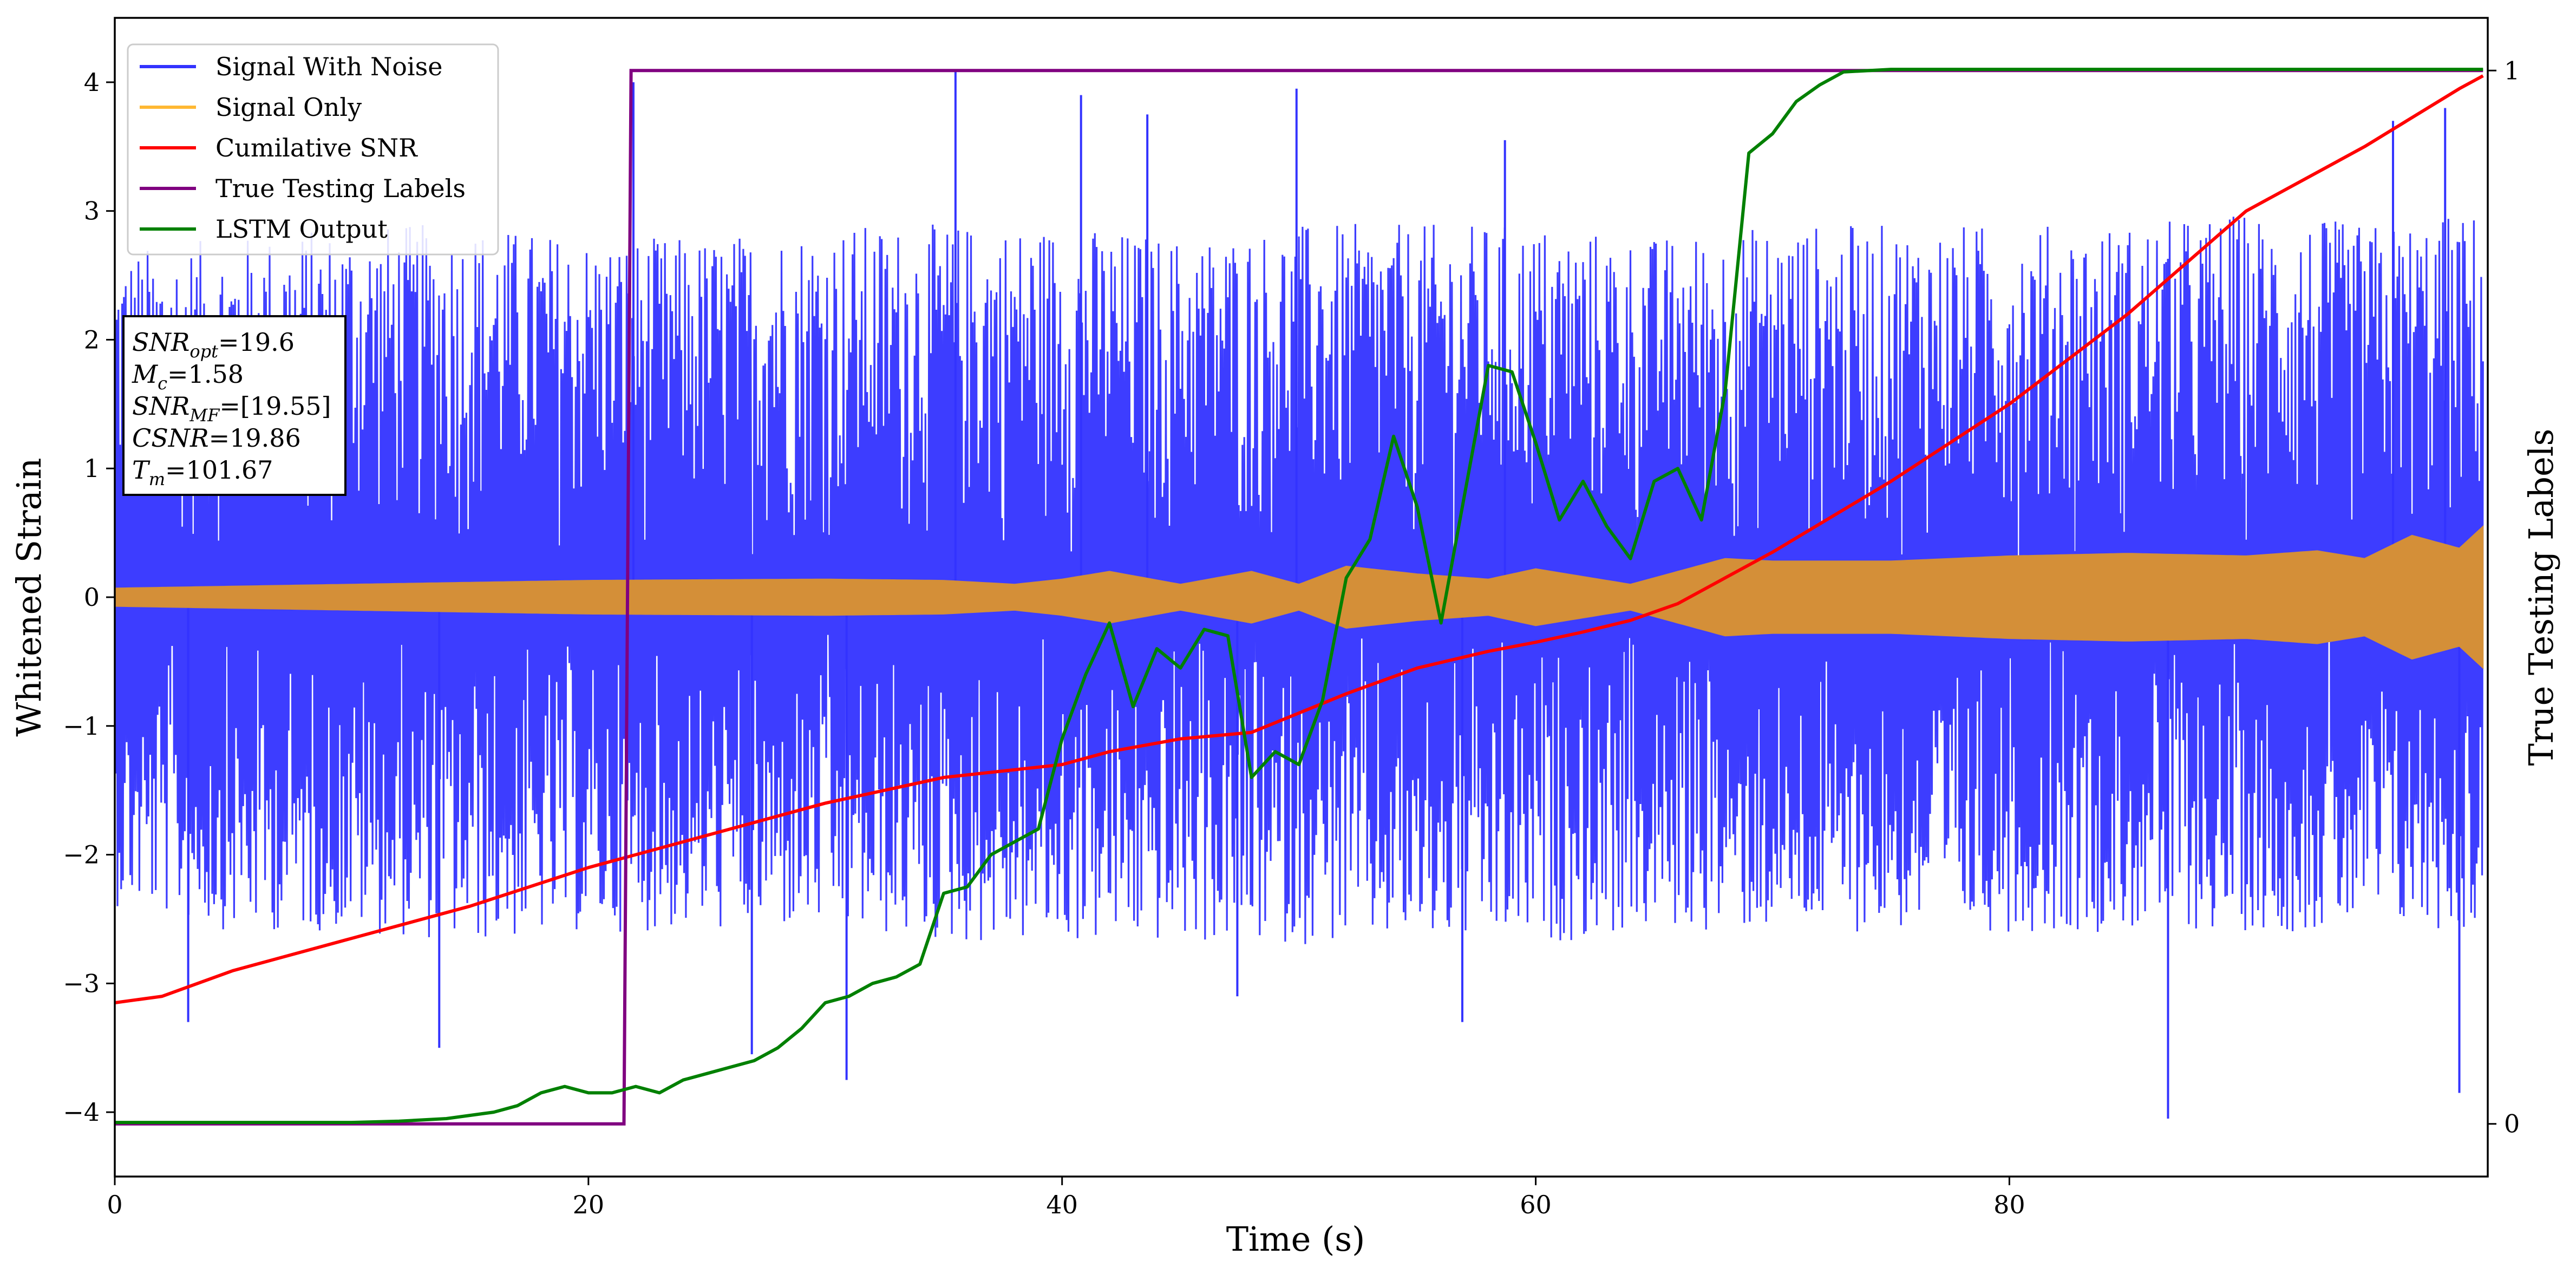 Image resolution: width=2576 pixels, height=1274 pixels. What do you see at coordinates (2504, 597) in the screenshot?
I see `y-axis-right: 01` at bounding box center [2504, 597].